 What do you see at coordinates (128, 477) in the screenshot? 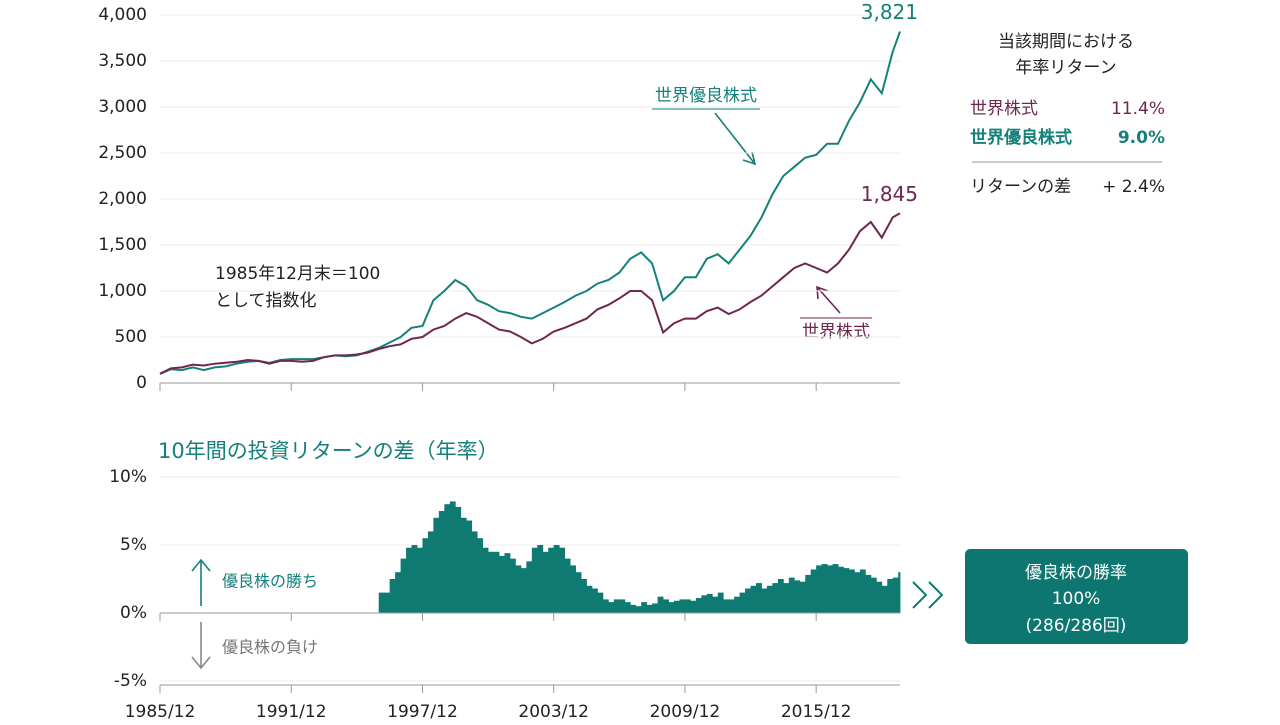
I see `y-tick-label: 10%` at bounding box center [128, 477].